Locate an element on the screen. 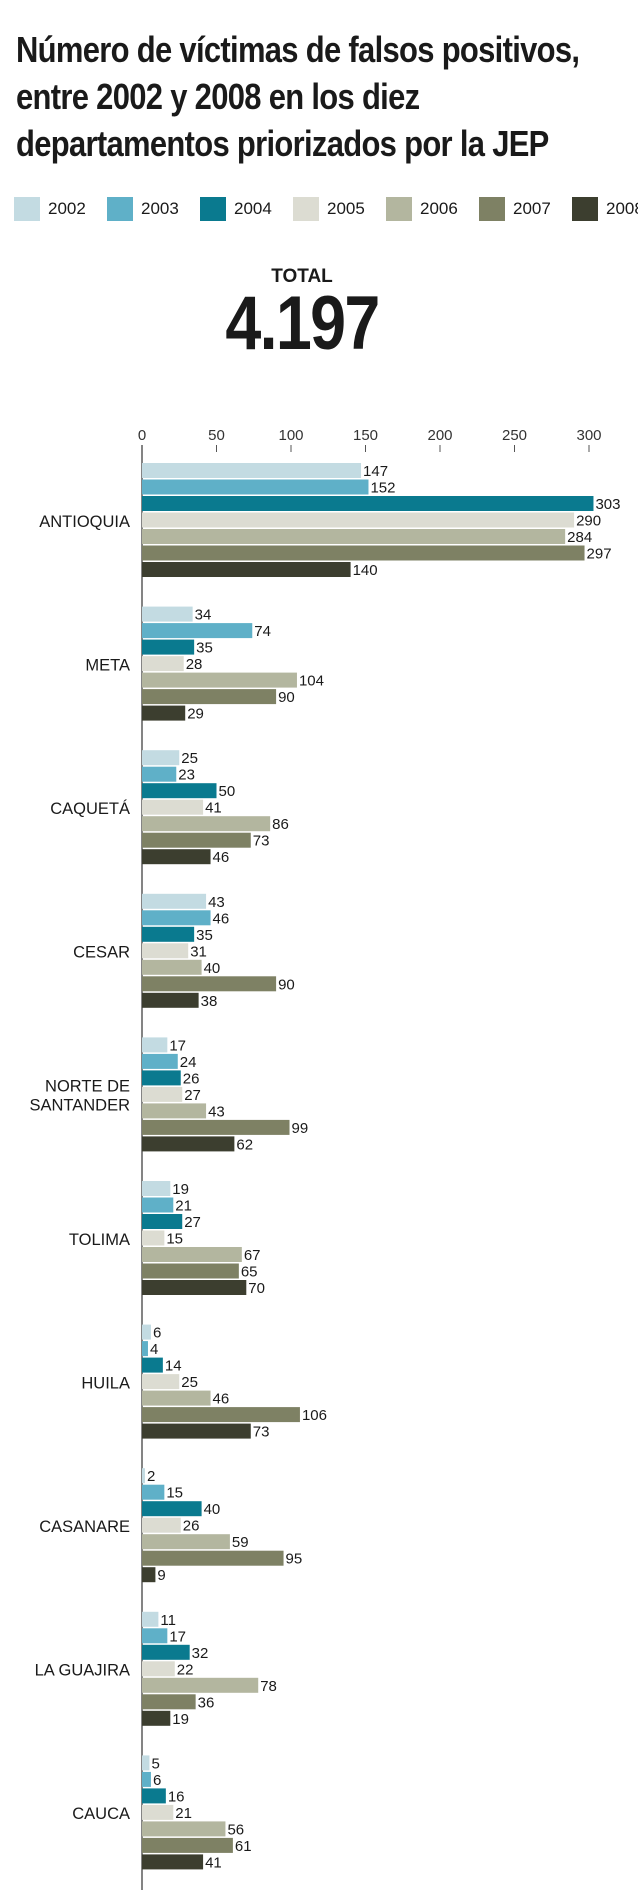  bar-value-label: 35 is located at coordinates (204, 935).